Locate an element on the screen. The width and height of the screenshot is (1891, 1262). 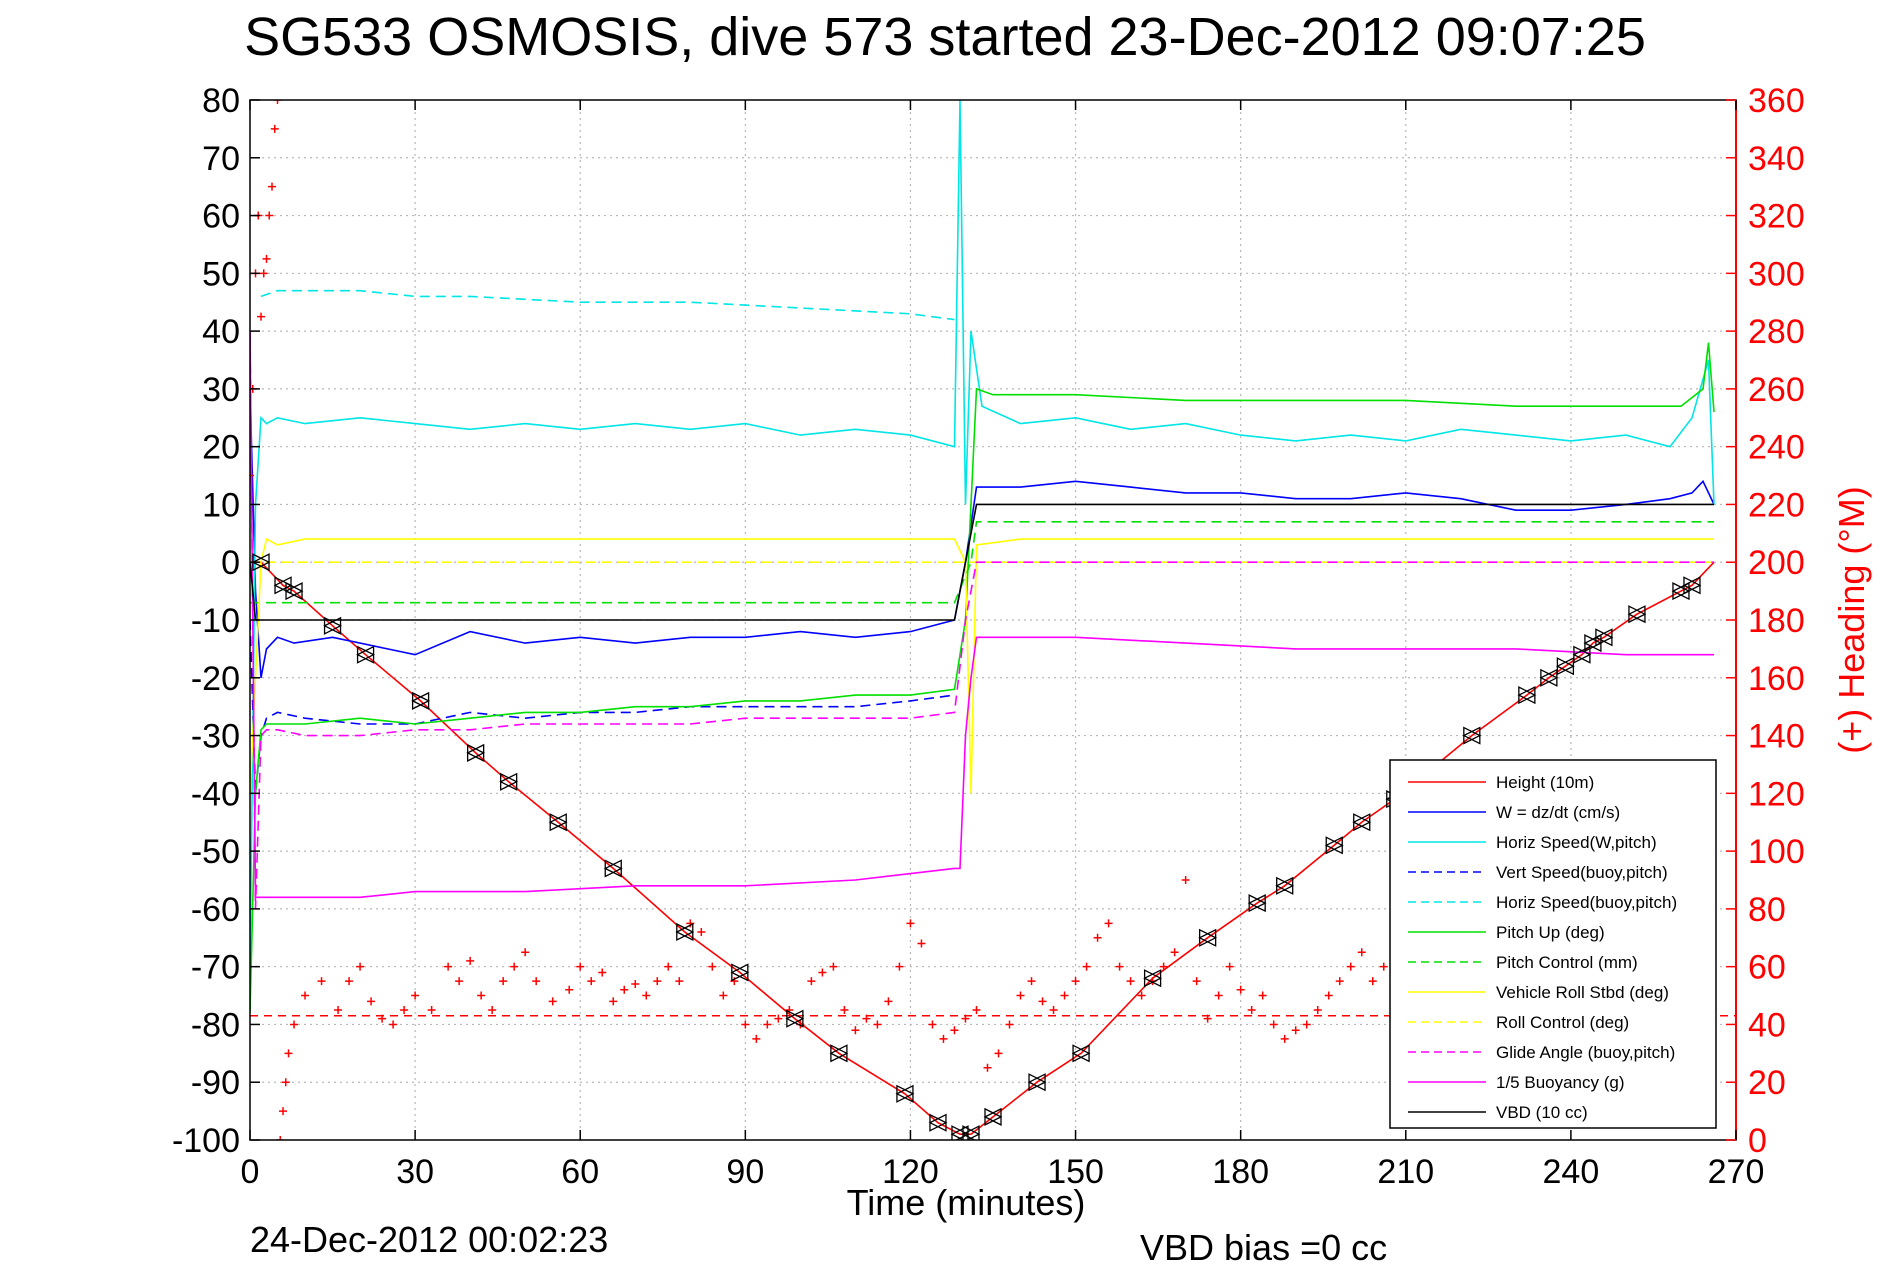
y-tick-label: -60 is located at coordinates (215, 910).